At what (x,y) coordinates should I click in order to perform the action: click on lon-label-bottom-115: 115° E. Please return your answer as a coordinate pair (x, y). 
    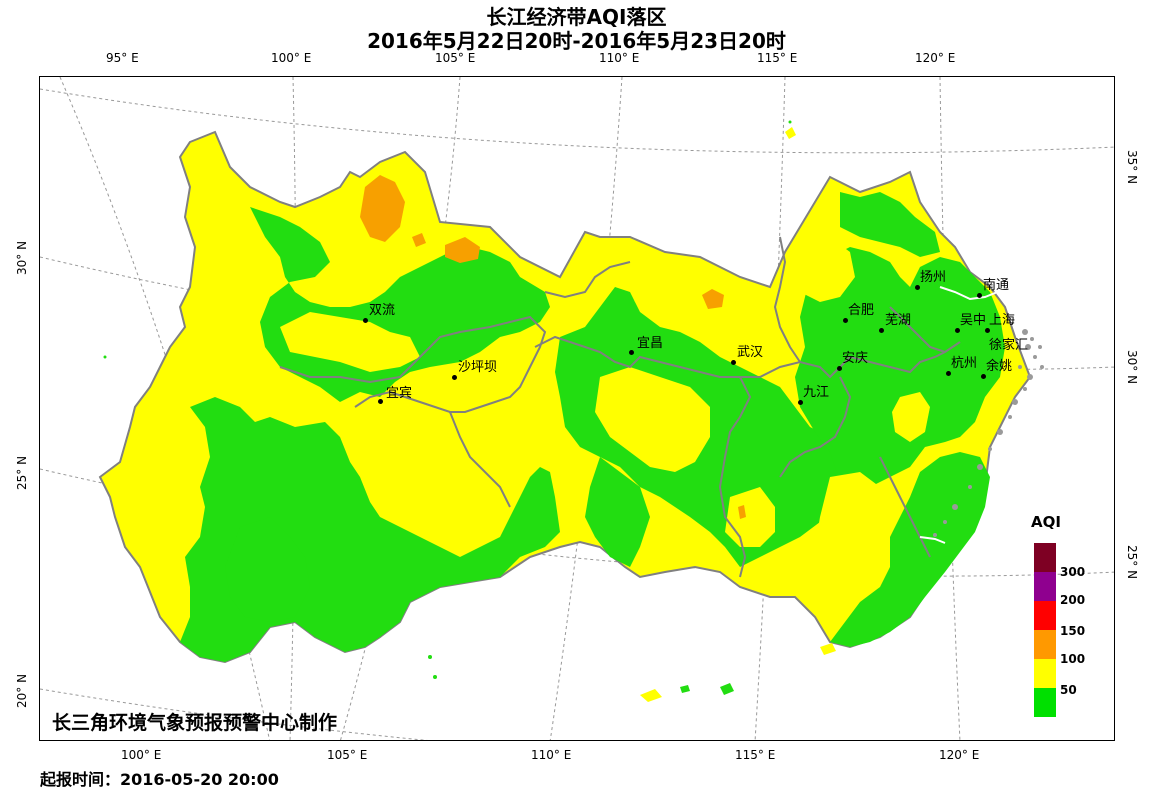
    Looking at the image, I should click on (755, 755).